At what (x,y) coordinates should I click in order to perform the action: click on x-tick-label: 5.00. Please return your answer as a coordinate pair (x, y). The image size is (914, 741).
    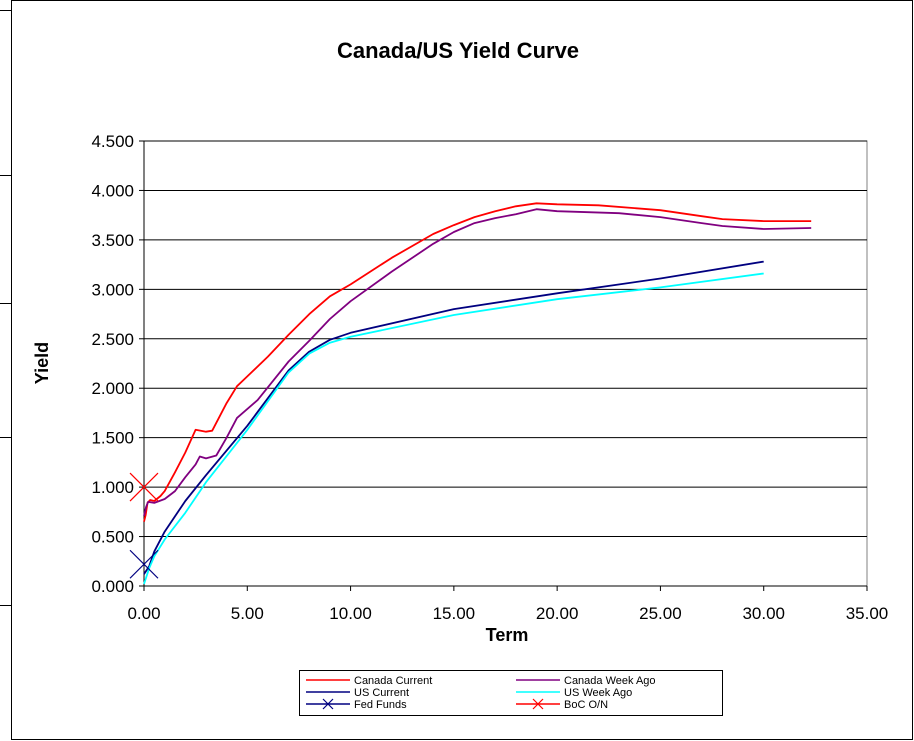
    Looking at the image, I should click on (247, 613).